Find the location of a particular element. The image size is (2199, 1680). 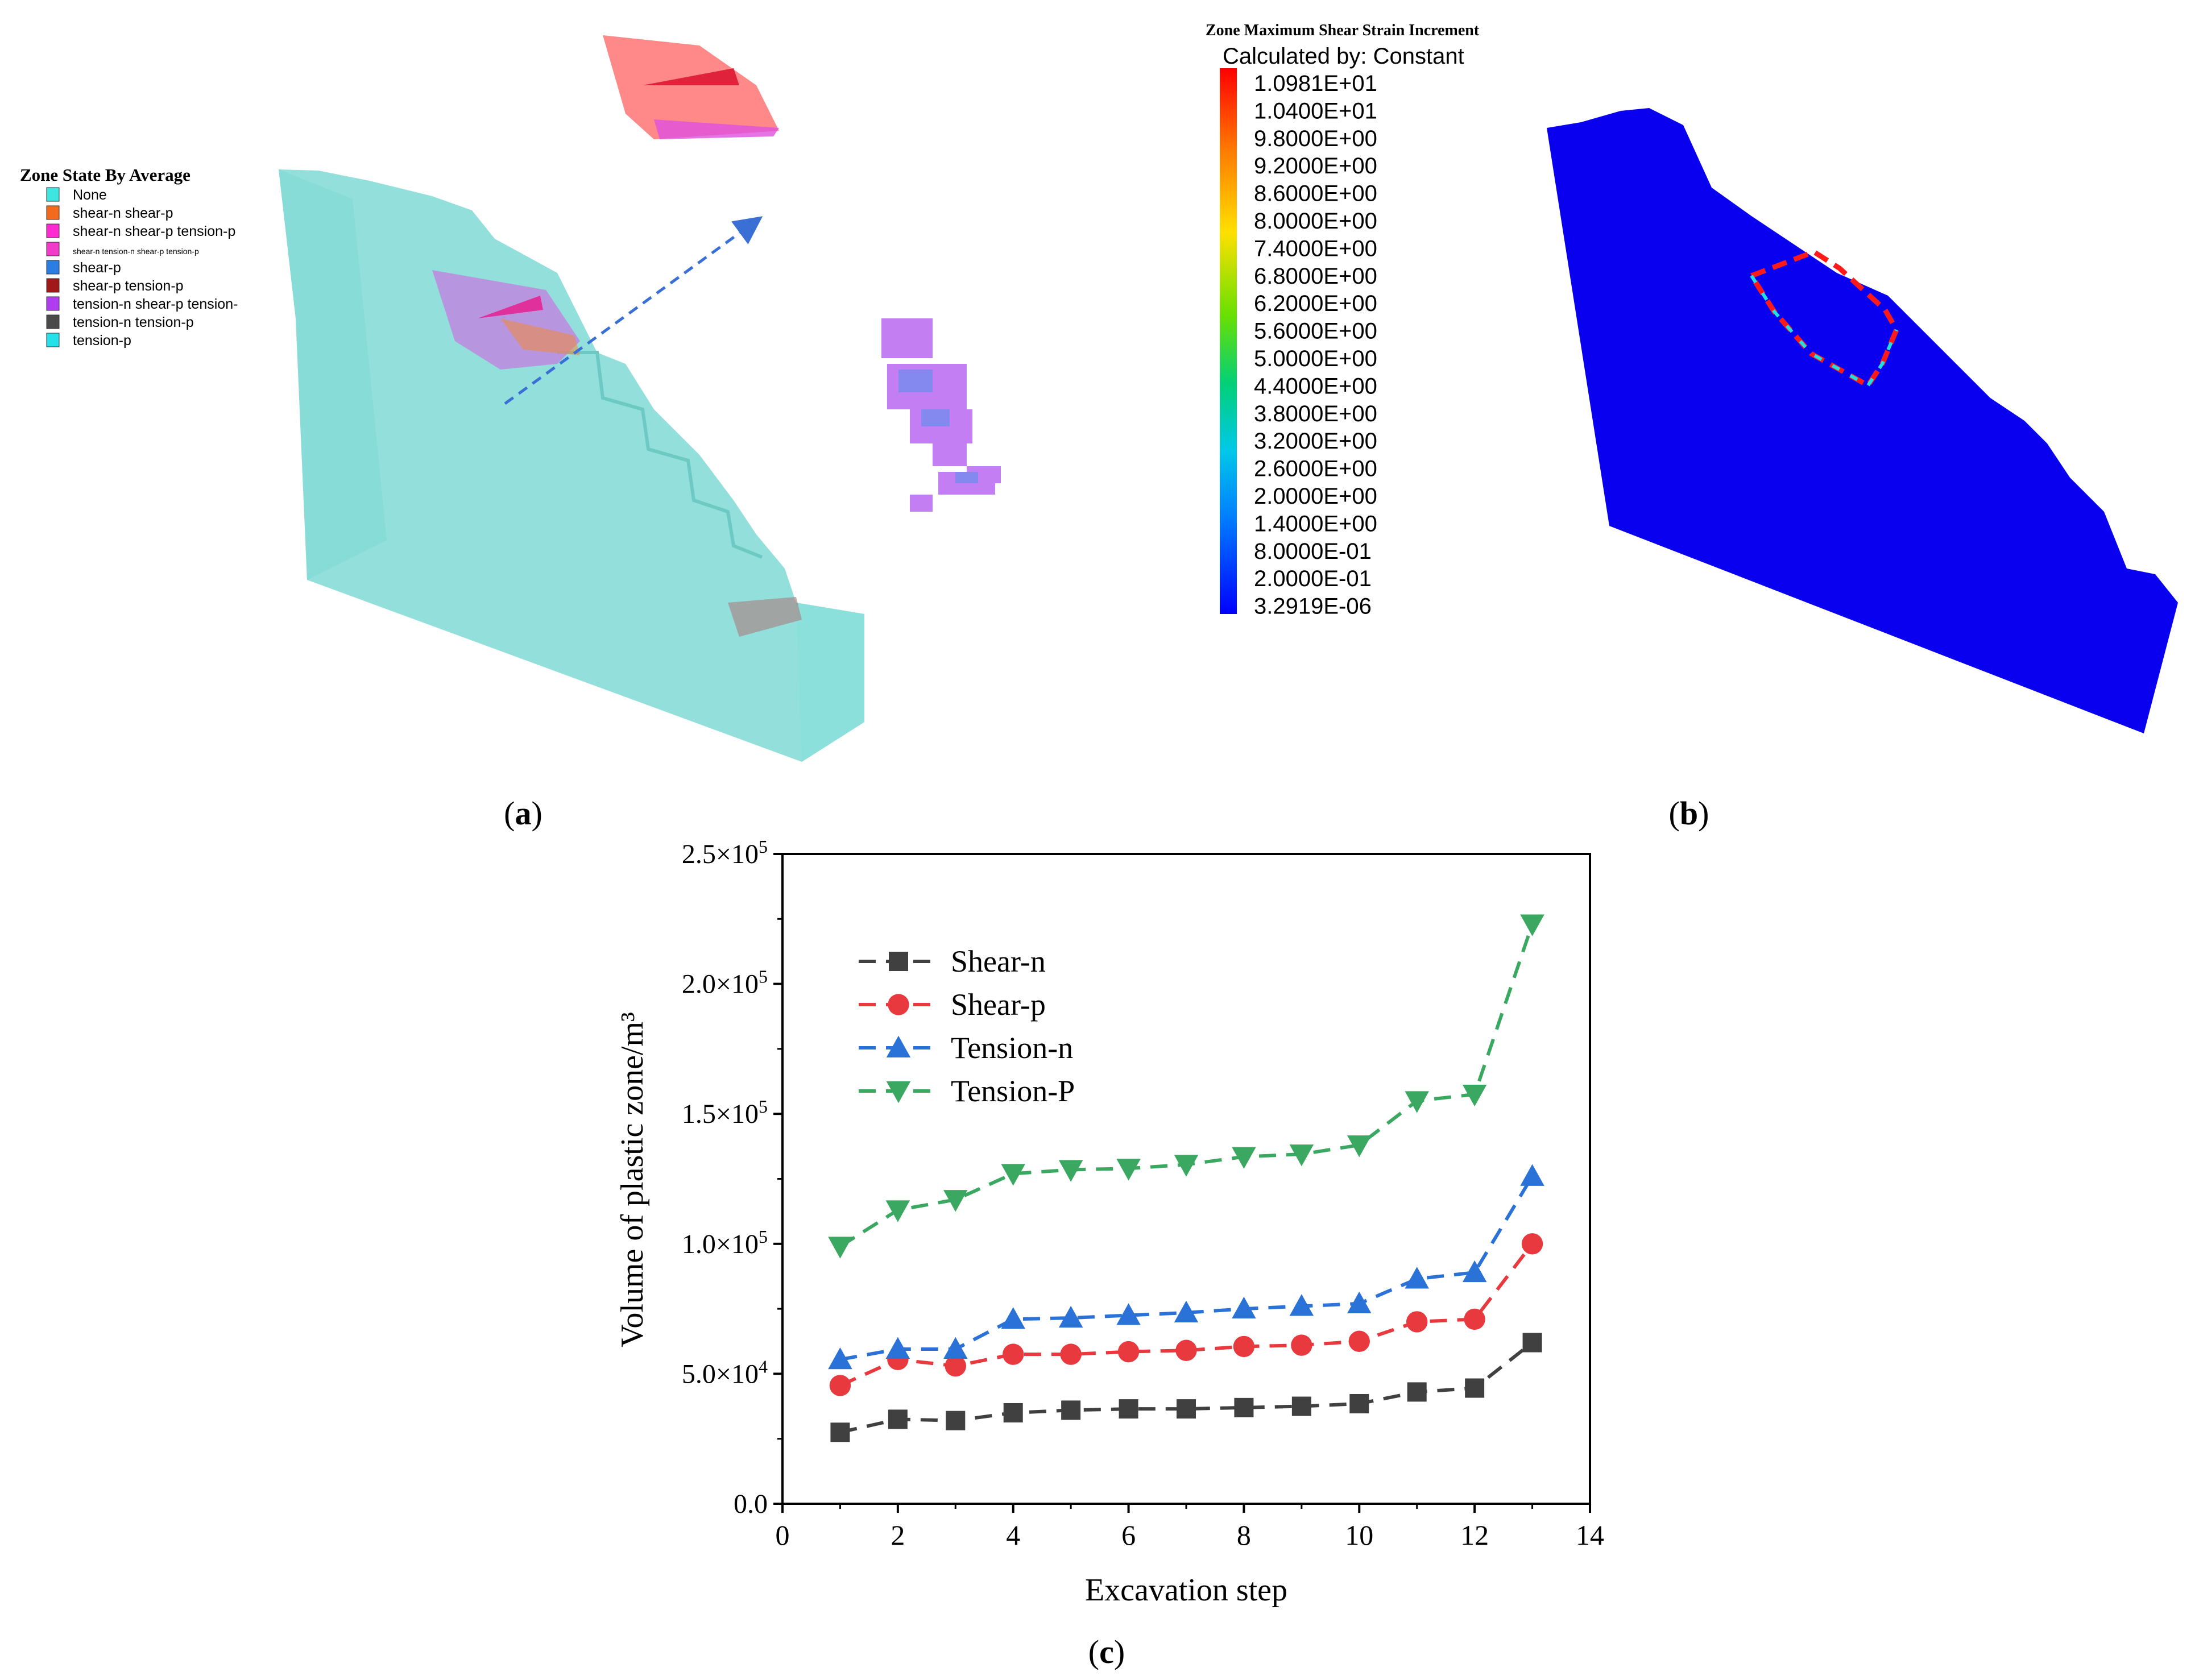

panel-a-caption: (a) is located at coordinates (523, 814).